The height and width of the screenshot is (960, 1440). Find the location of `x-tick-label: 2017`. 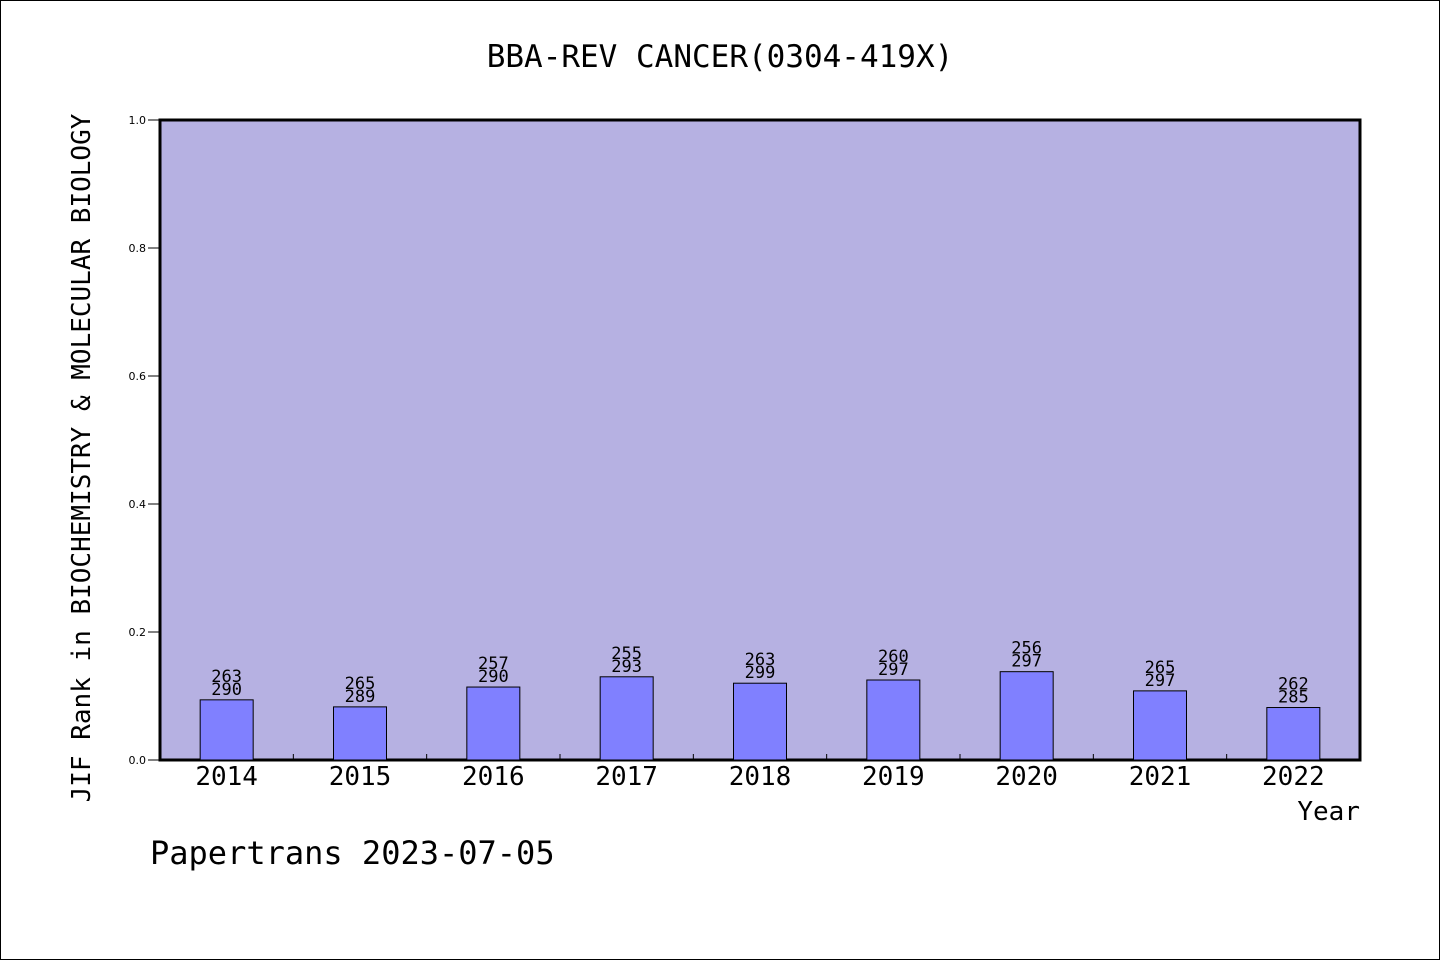

x-tick-label: 2017 is located at coordinates (626, 777).